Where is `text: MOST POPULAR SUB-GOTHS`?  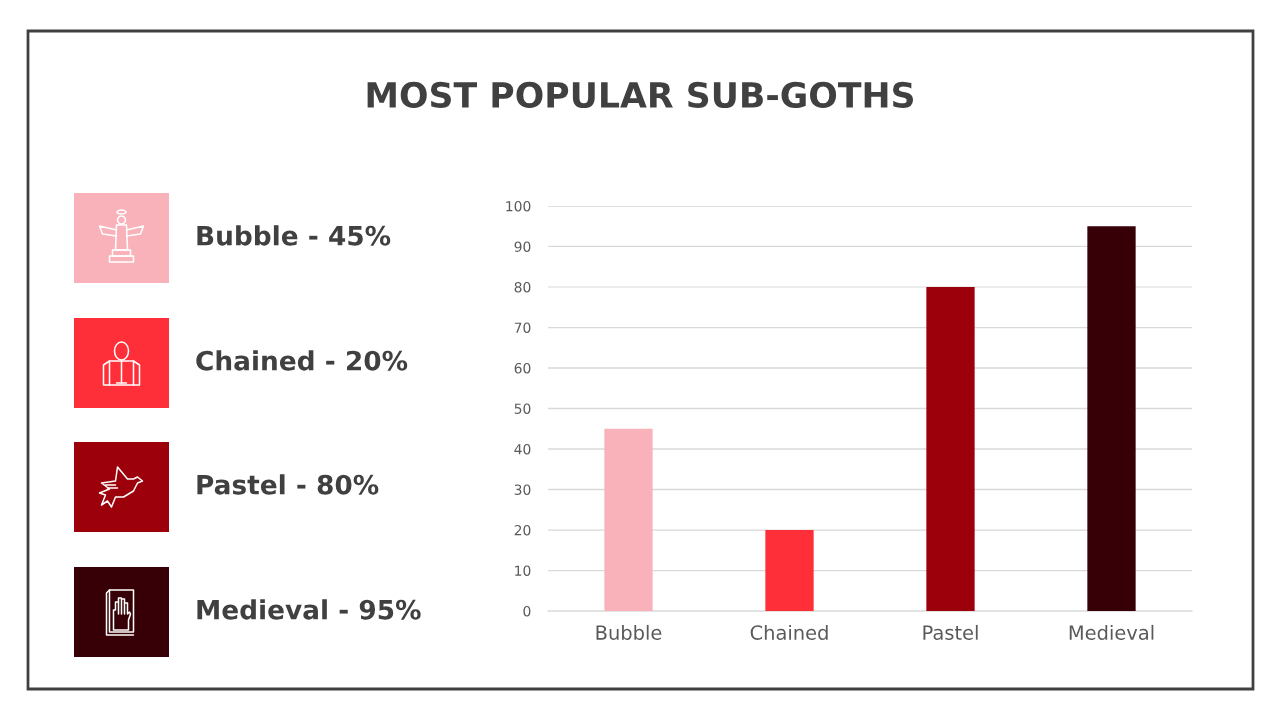 text: MOST POPULAR SUB-GOTHS is located at coordinates (640, 95).